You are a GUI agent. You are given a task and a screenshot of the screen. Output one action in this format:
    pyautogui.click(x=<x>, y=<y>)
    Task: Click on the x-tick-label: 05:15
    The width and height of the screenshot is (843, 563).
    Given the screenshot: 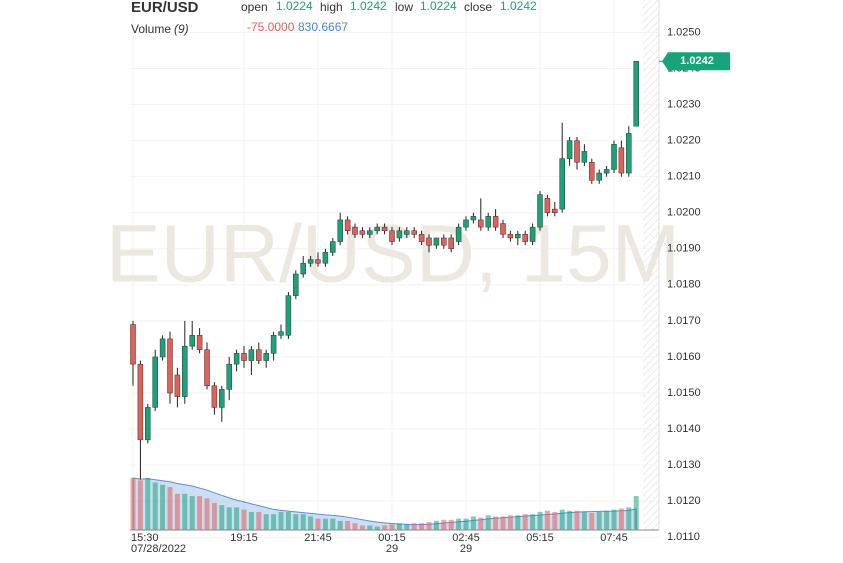 What is the action you would take?
    pyautogui.click(x=540, y=538)
    